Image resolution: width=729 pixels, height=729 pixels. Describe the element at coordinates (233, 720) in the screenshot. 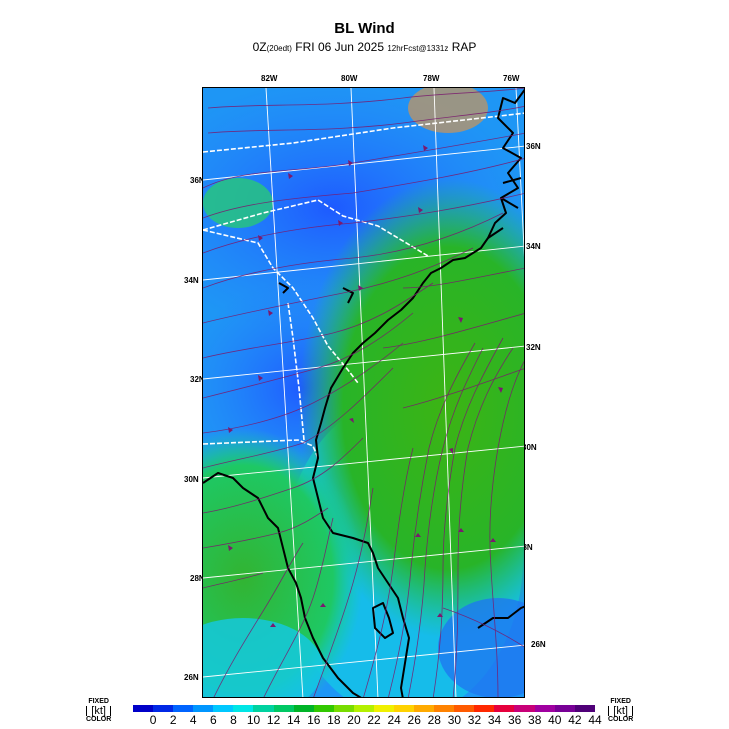

I see `colorbar-tick-label: 8` at that location.